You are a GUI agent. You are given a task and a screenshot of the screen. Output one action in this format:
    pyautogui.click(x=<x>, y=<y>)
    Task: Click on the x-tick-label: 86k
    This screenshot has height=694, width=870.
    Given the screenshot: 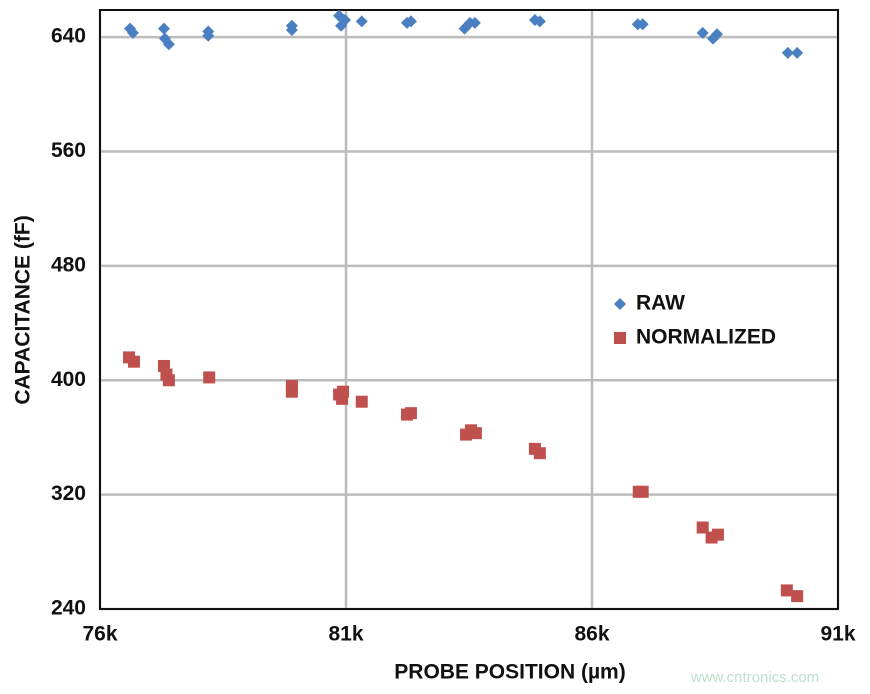 What is the action you would take?
    pyautogui.click(x=591, y=634)
    